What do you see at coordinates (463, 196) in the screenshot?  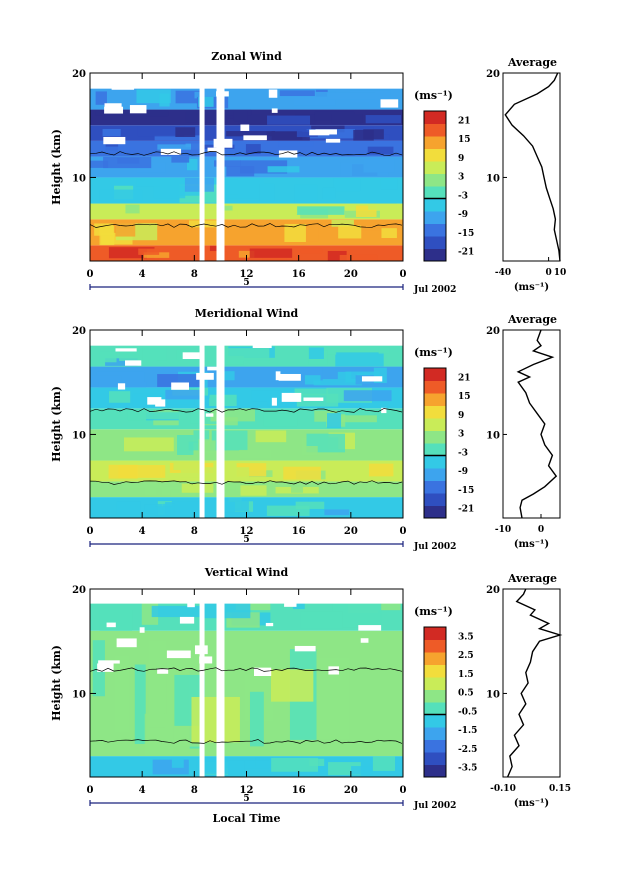 I see `colorbar-tick-label: -3` at bounding box center [463, 196].